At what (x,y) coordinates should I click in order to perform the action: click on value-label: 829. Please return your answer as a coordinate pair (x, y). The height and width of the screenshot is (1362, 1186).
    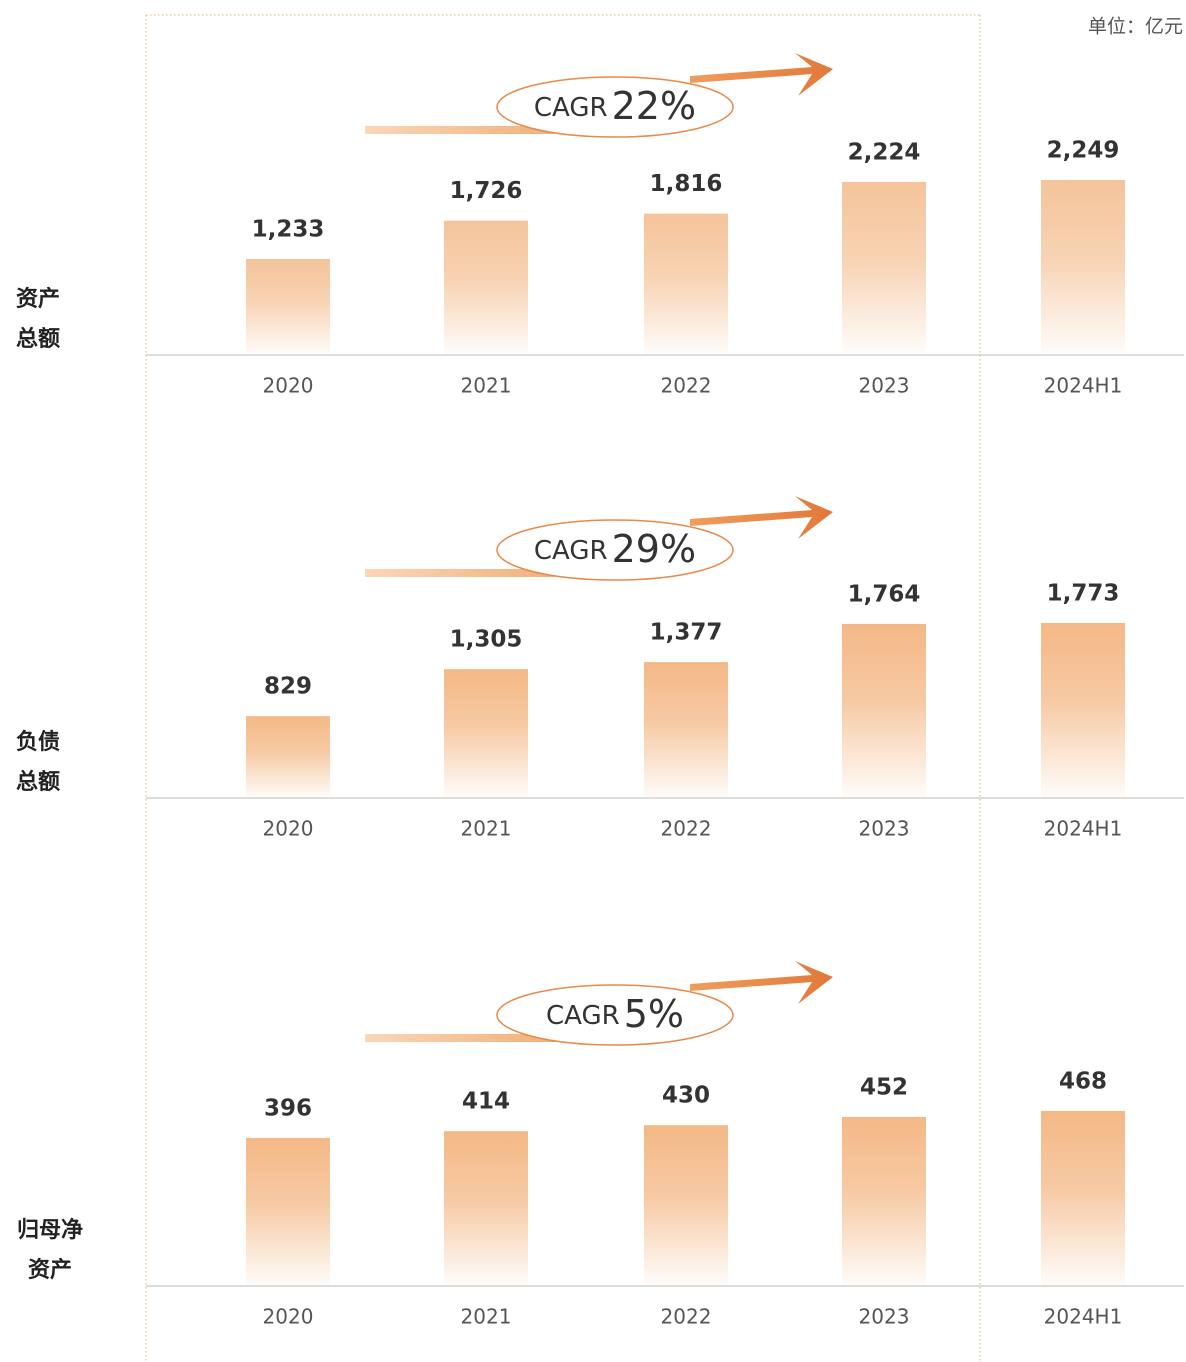
    Looking at the image, I should click on (288, 687).